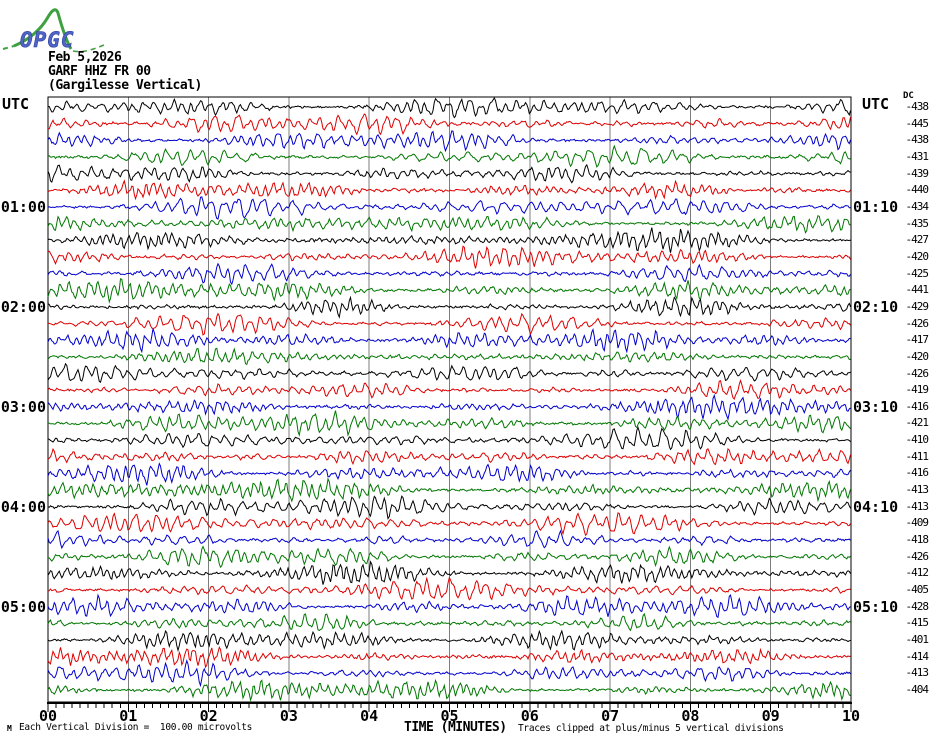 This screenshot has height=744, width=930. I want to click on utc-label-right: UTC, so click(876, 104).